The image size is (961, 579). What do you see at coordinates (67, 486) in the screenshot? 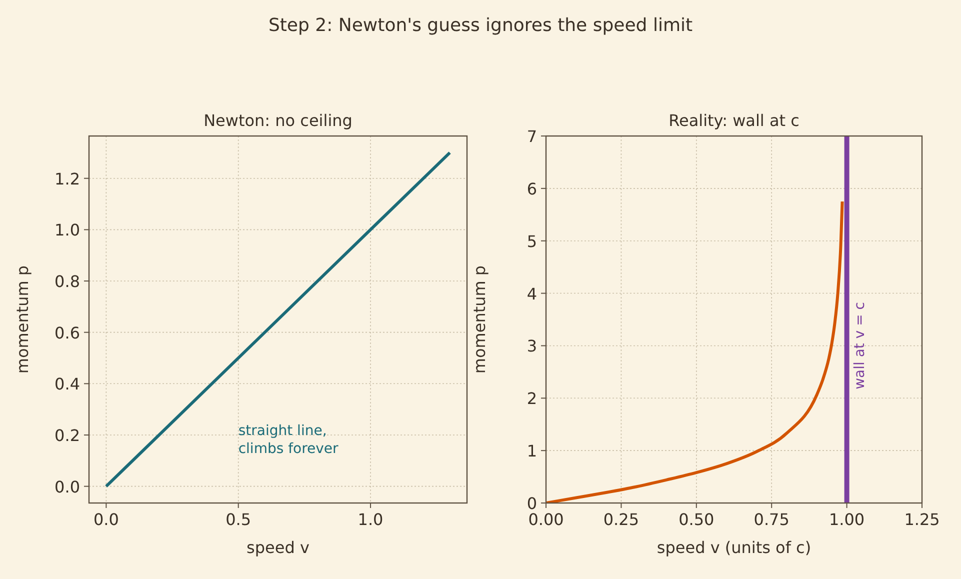
I see `y-tick-label: 0.0` at bounding box center [67, 486].